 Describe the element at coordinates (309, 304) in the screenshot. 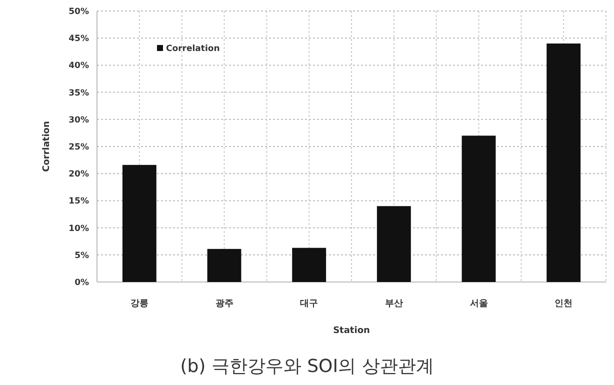

I see `x-tick-label: 대구` at that location.